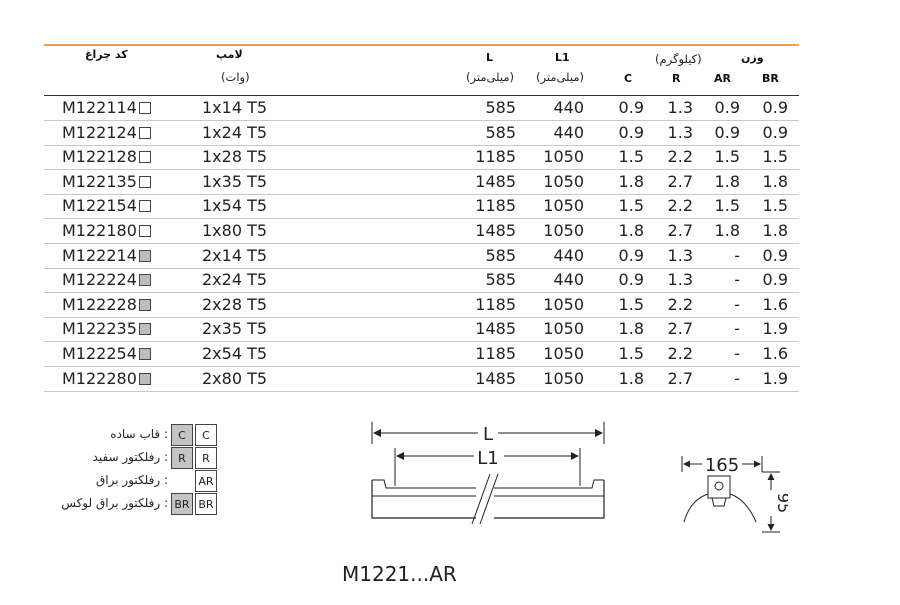 The width and height of the screenshot is (900, 605). I want to click on lamp-spec: 1x14 T5, so click(235, 107).